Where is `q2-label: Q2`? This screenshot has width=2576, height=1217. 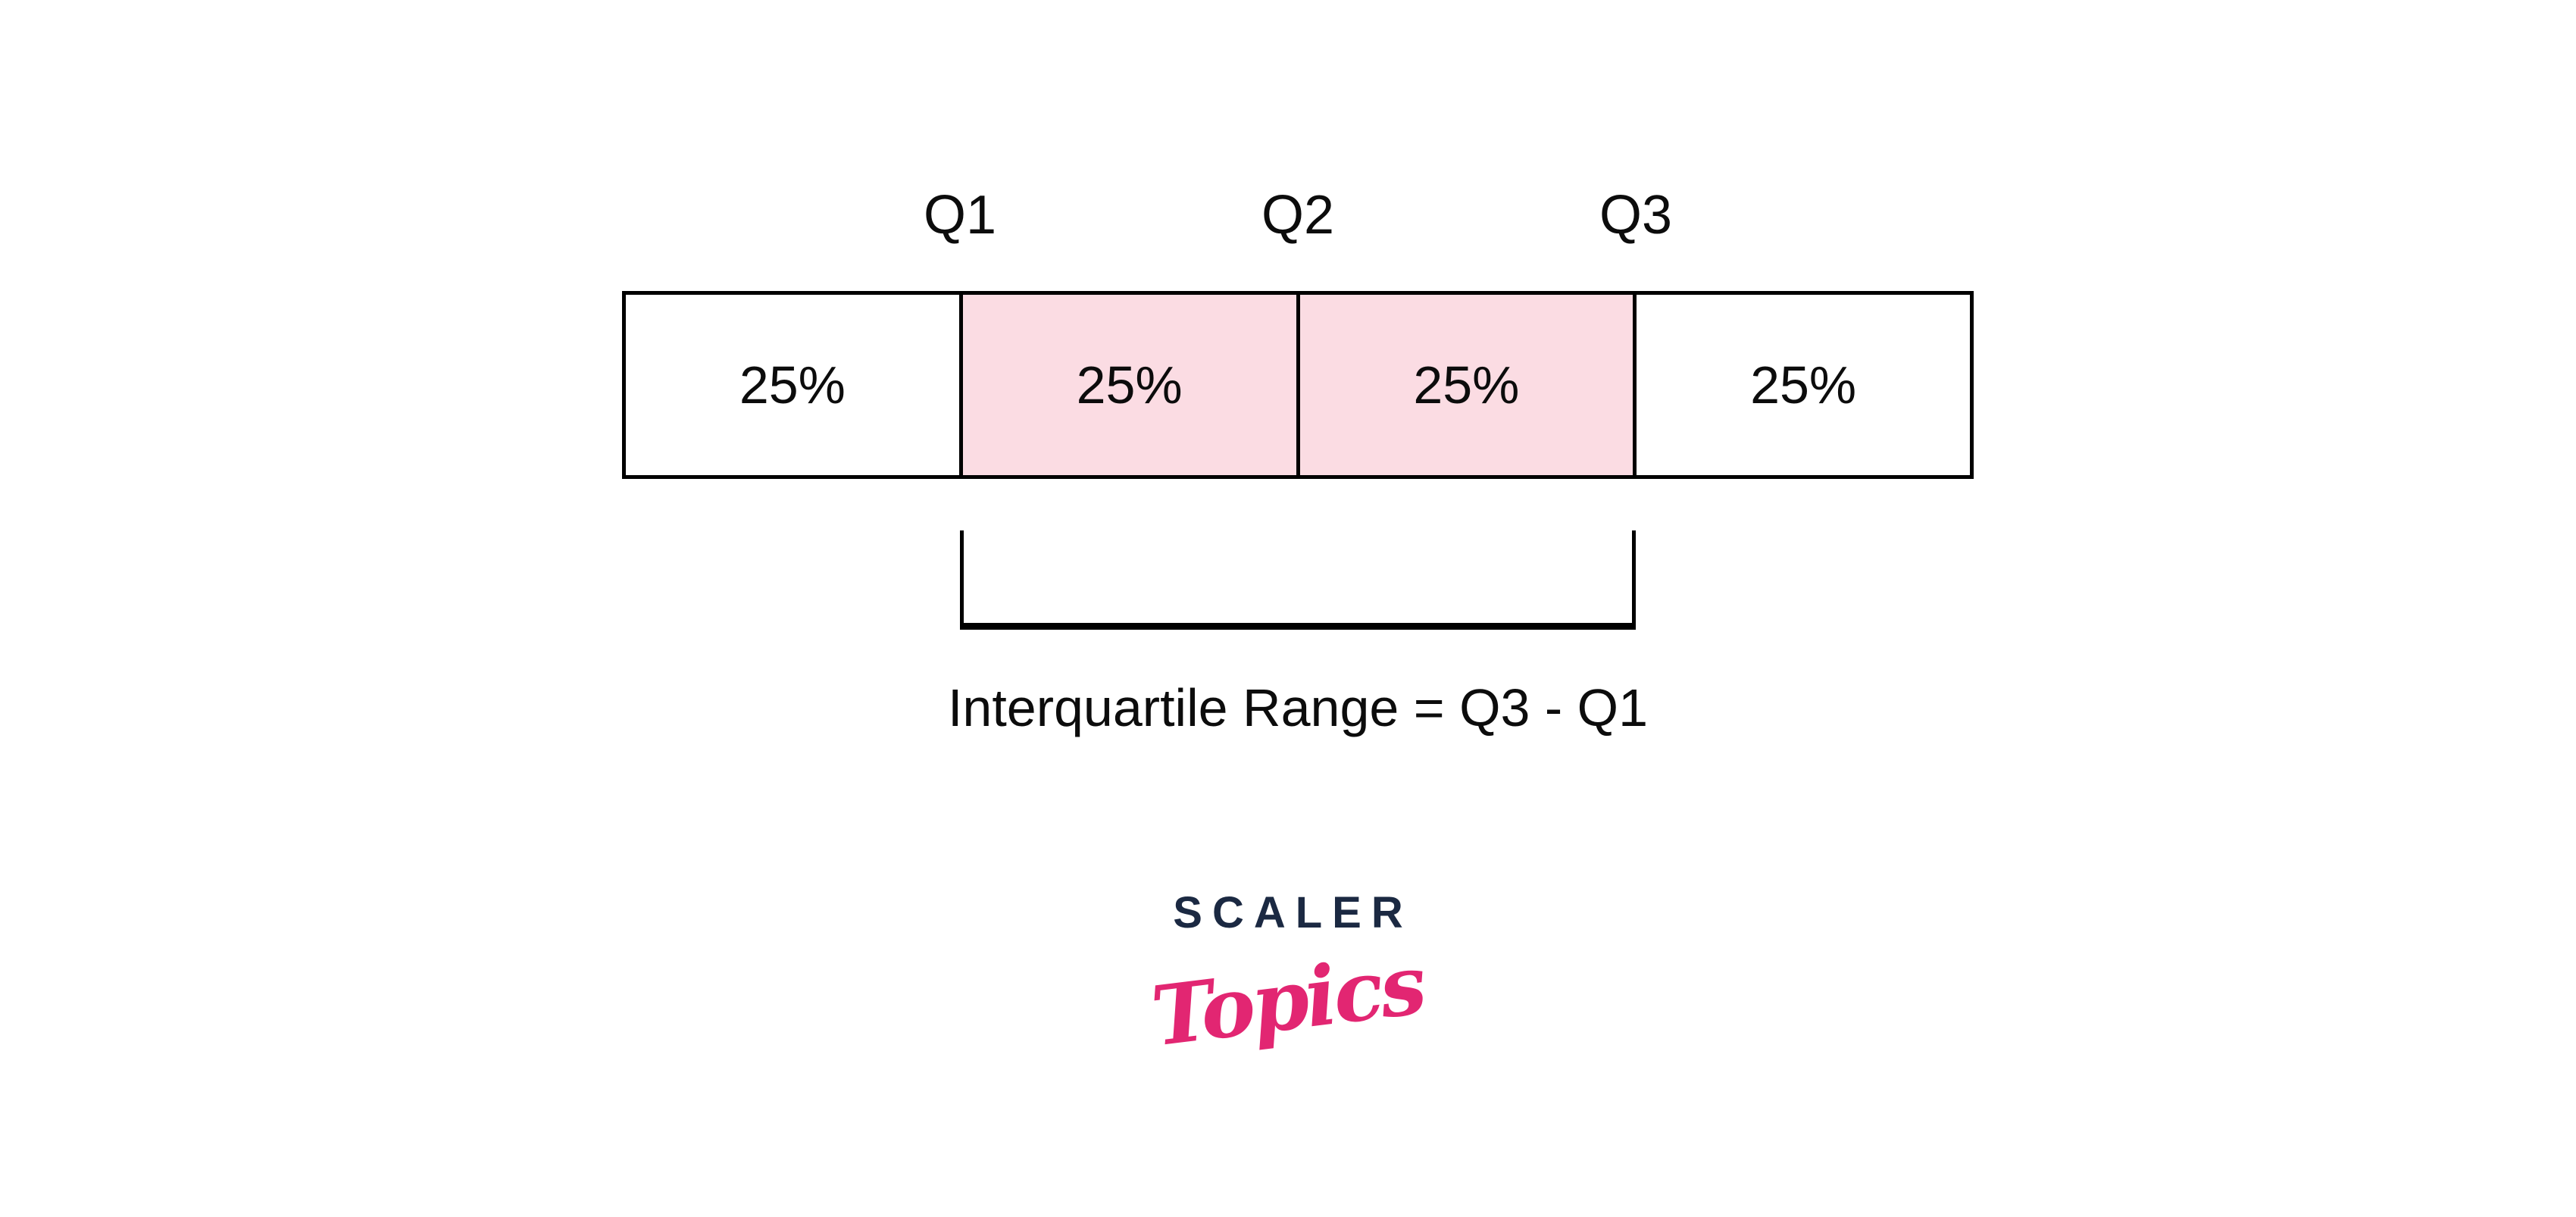 q2-label: Q2 is located at coordinates (1298, 215).